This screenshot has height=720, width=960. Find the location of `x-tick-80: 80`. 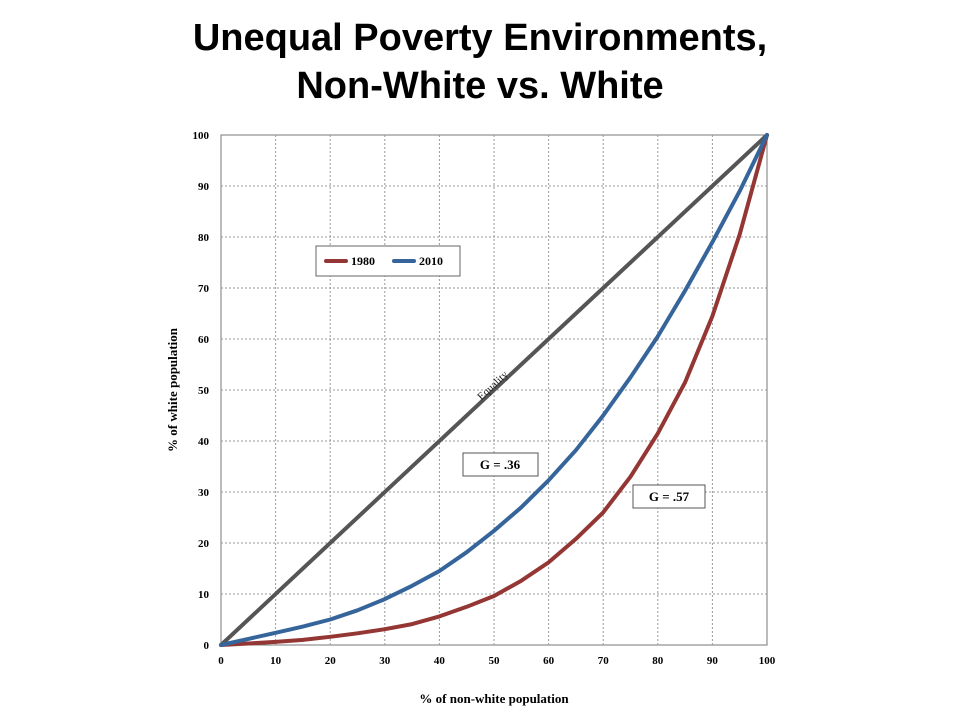

x-tick-80: 80 is located at coordinates (658, 661).